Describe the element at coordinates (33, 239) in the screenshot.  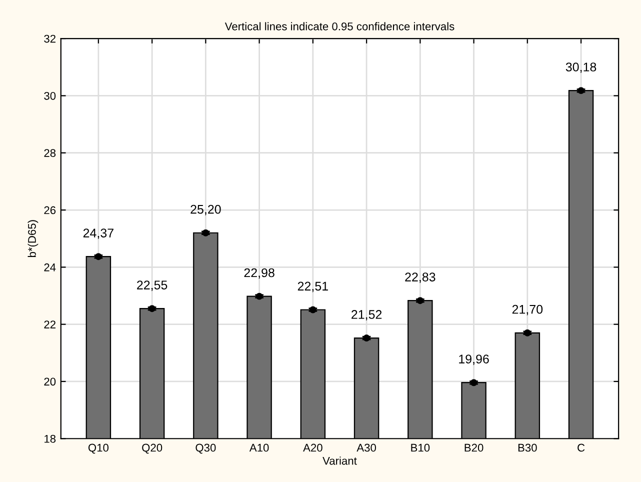
I see `y-axis-title: b*(D65)` at that location.